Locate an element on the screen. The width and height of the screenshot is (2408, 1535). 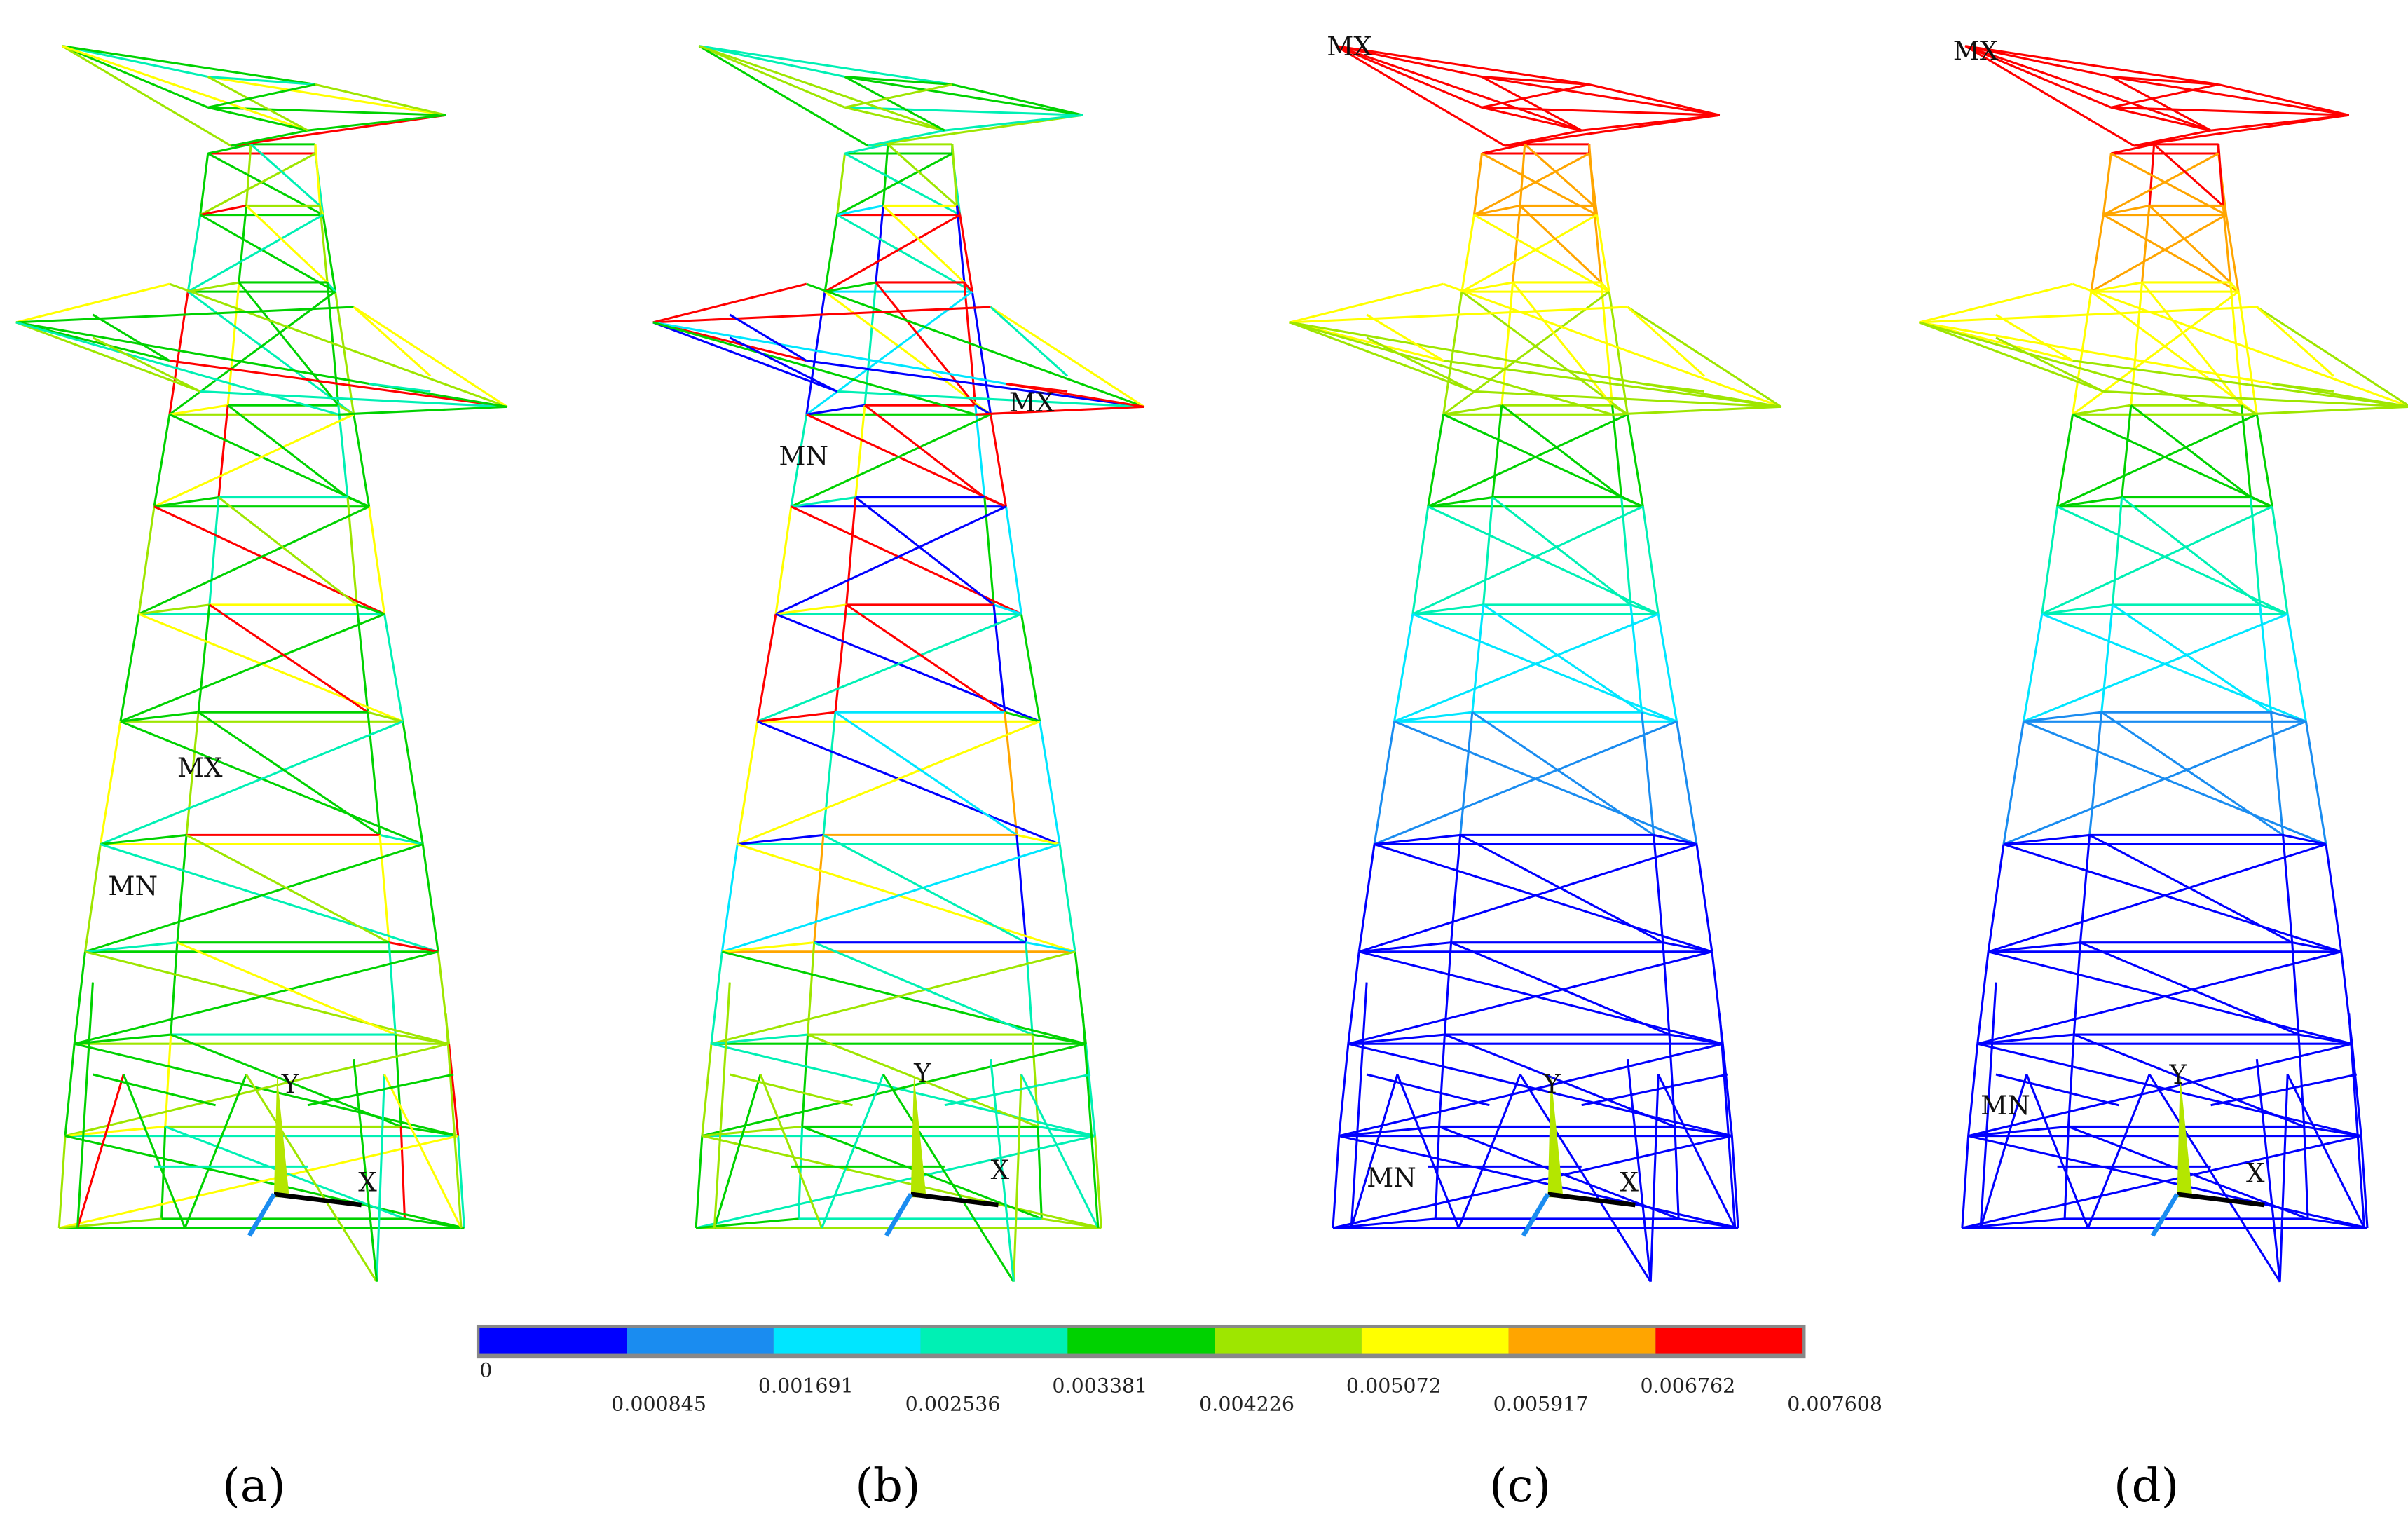
axis-x-arrow is located at coordinates (954, 1200).